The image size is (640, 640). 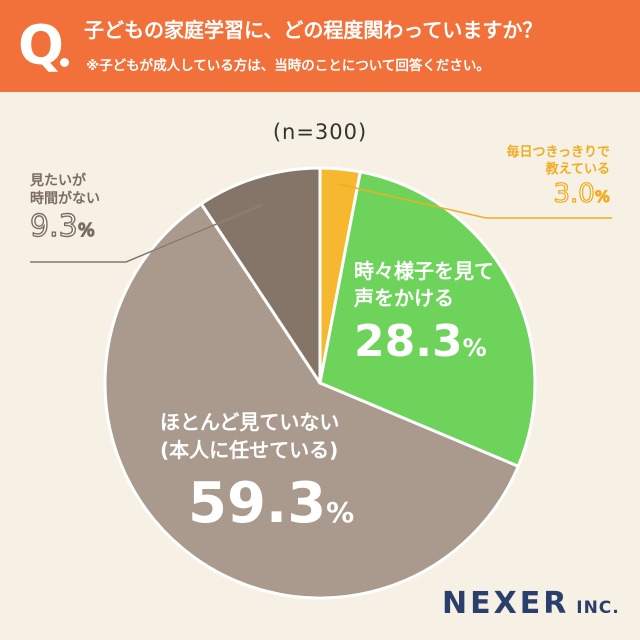 What do you see at coordinates (558, 152) in the screenshot?
I see `slice-label-line1: 毎日つきっきりで` at bounding box center [558, 152].